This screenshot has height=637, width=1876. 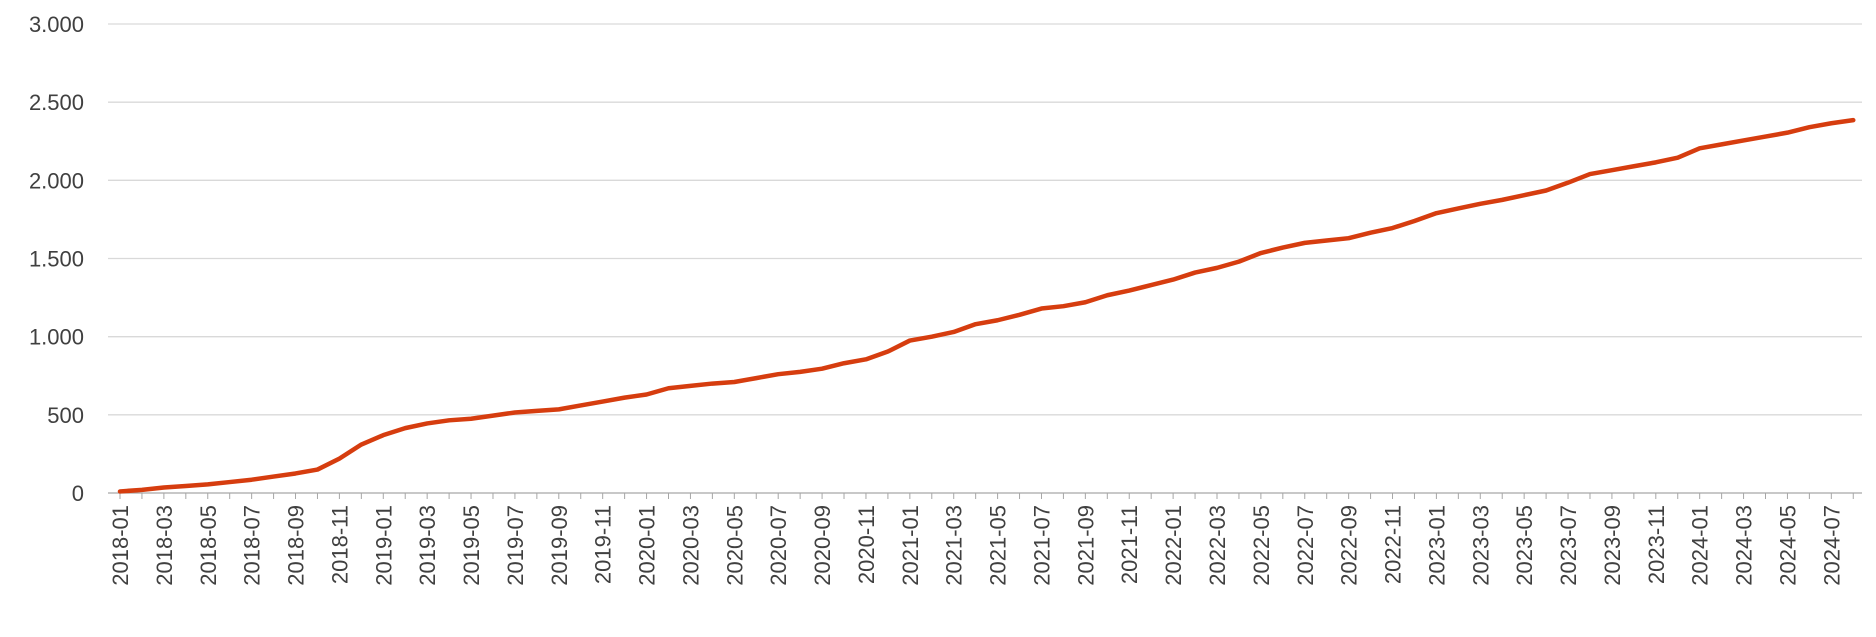 What do you see at coordinates (1568, 545) in the screenshot?
I see `x-tick-label: 2023-07` at bounding box center [1568, 545].